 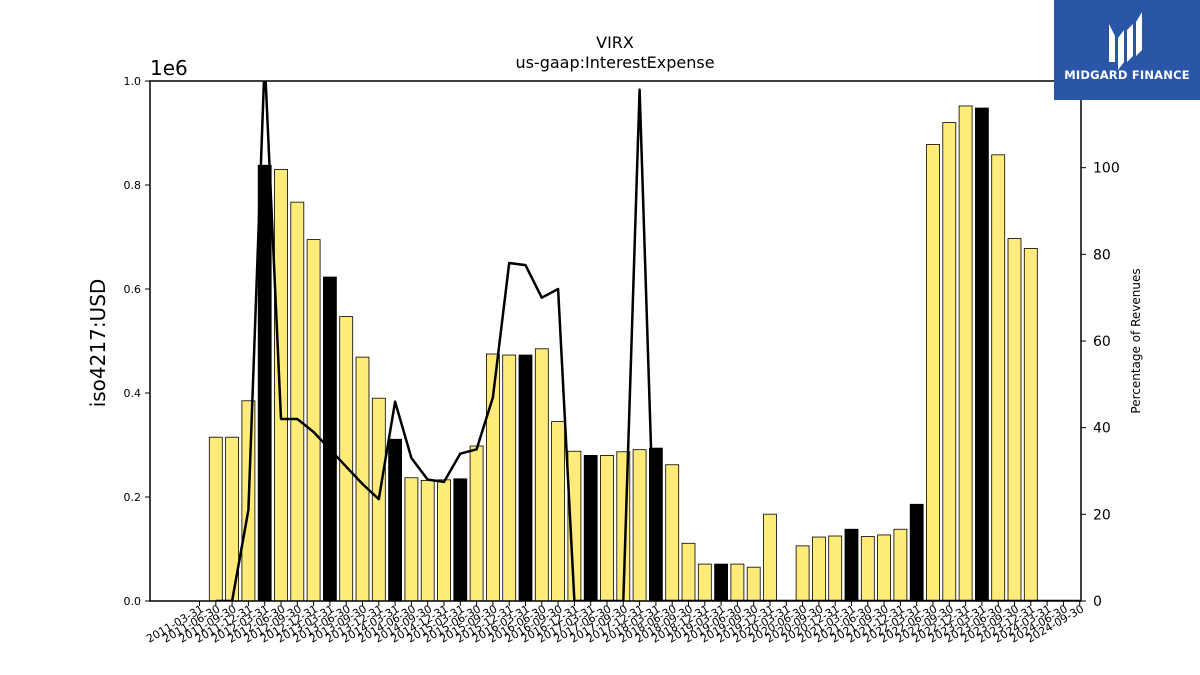 What do you see at coordinates (614, 62) in the screenshot?
I see `chart-subtitle: us-gaap:InterestExpense` at bounding box center [614, 62].